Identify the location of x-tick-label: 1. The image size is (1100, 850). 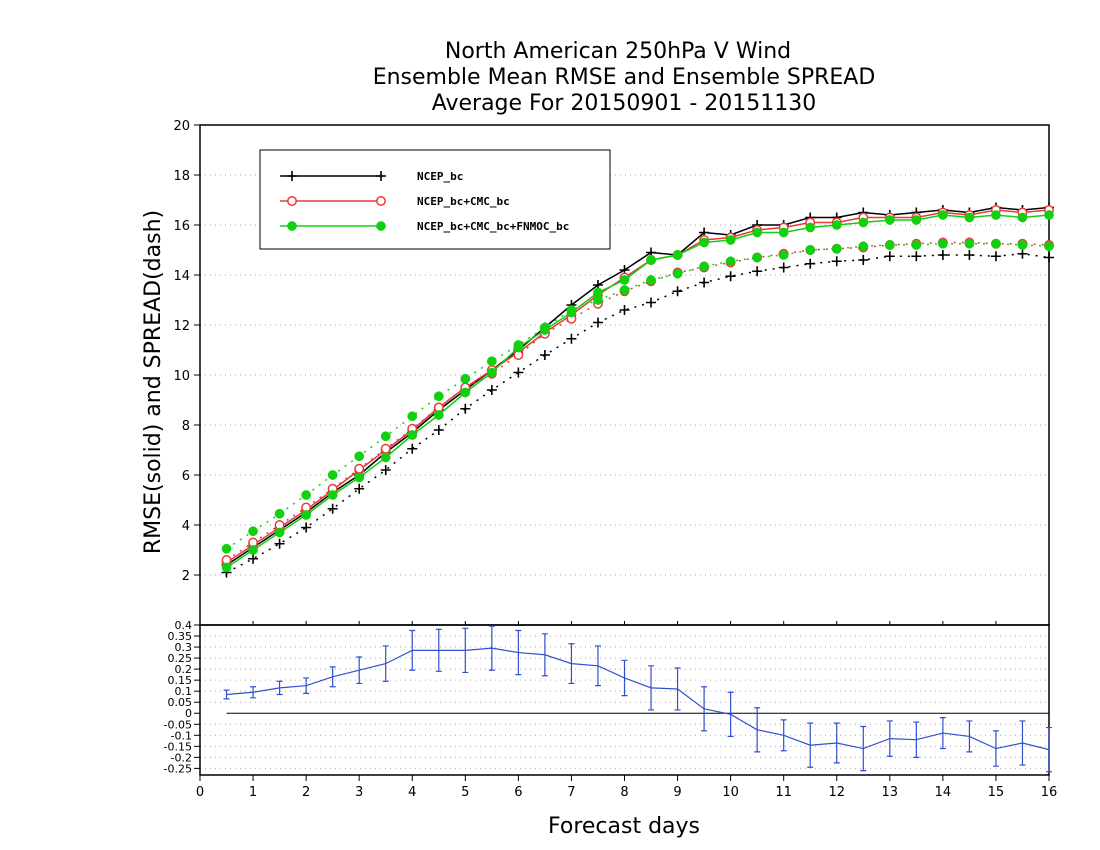
(253, 792).